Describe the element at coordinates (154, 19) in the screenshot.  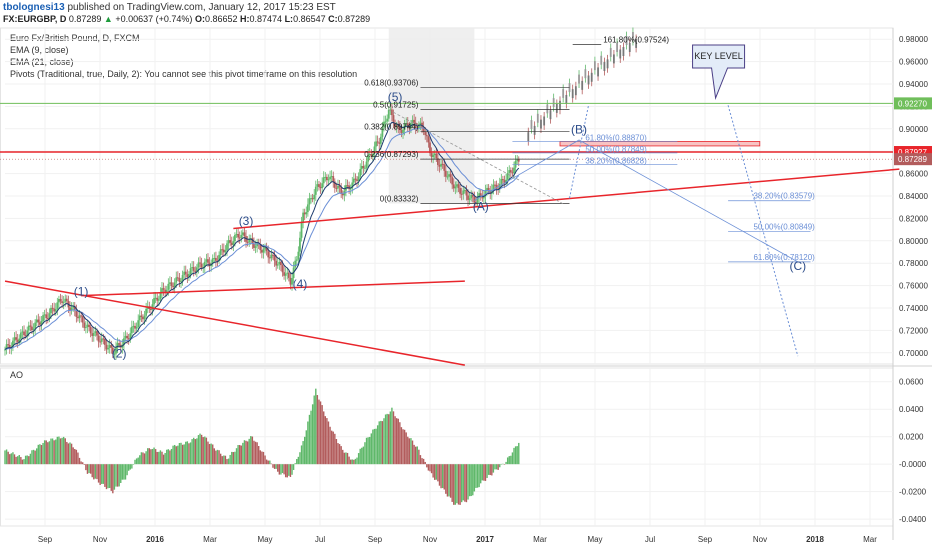
I see `price-change: +0.00637 (+0.74%)` at that location.